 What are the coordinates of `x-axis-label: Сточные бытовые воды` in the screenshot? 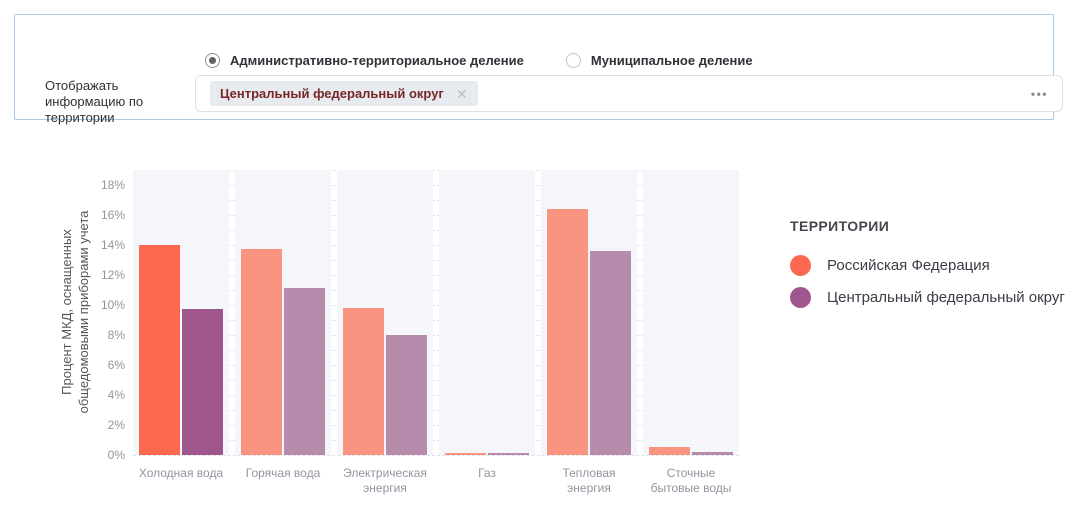 It's located at (691, 480).